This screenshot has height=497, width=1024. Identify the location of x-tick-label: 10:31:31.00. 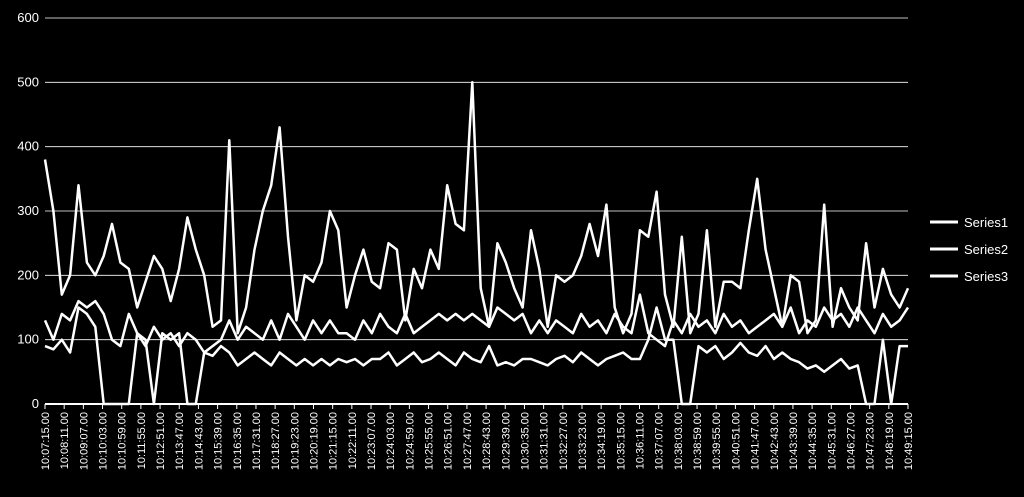
(545, 441).